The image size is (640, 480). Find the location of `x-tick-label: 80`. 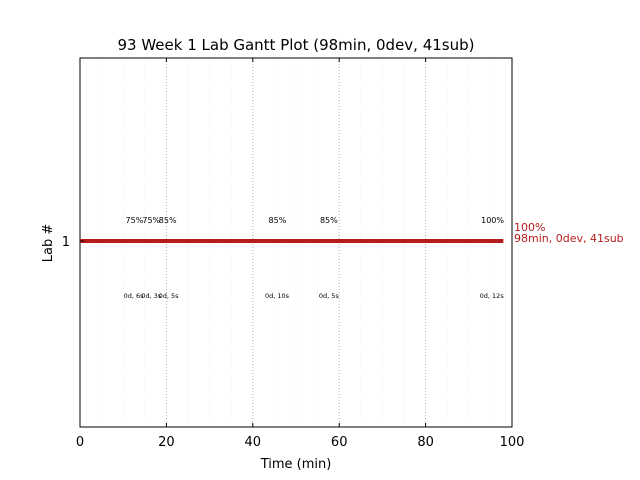

x-tick-label: 80 is located at coordinates (425, 442).